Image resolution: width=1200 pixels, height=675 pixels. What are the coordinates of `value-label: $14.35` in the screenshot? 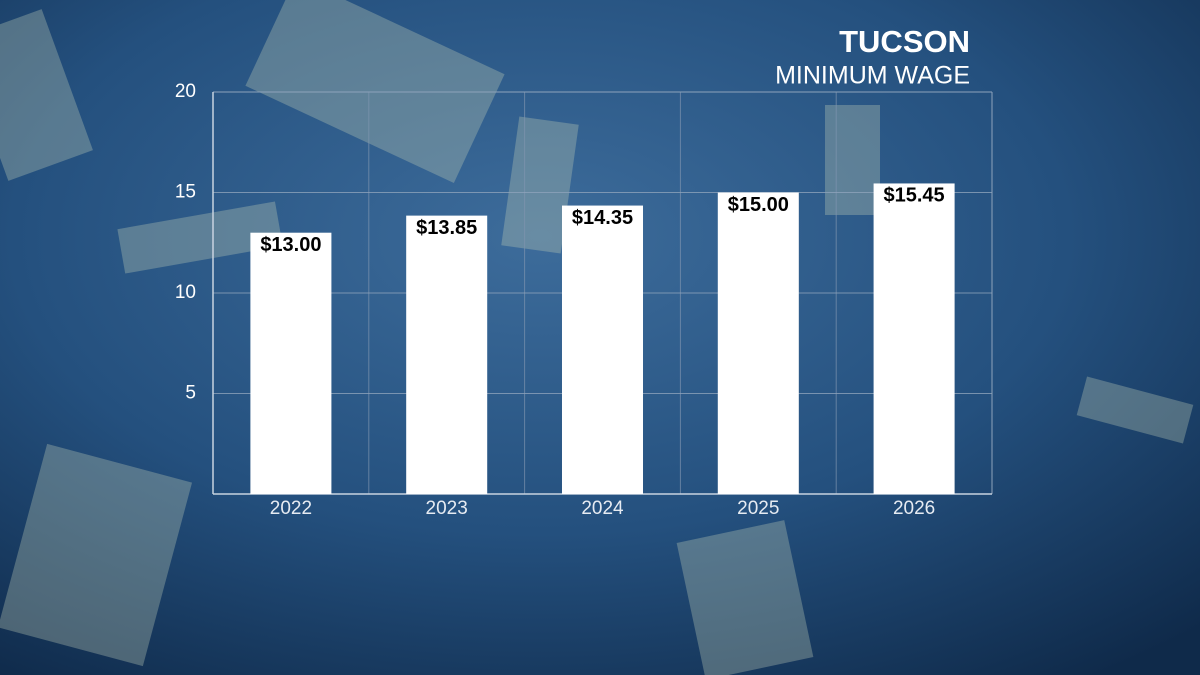 It's located at (602, 218).